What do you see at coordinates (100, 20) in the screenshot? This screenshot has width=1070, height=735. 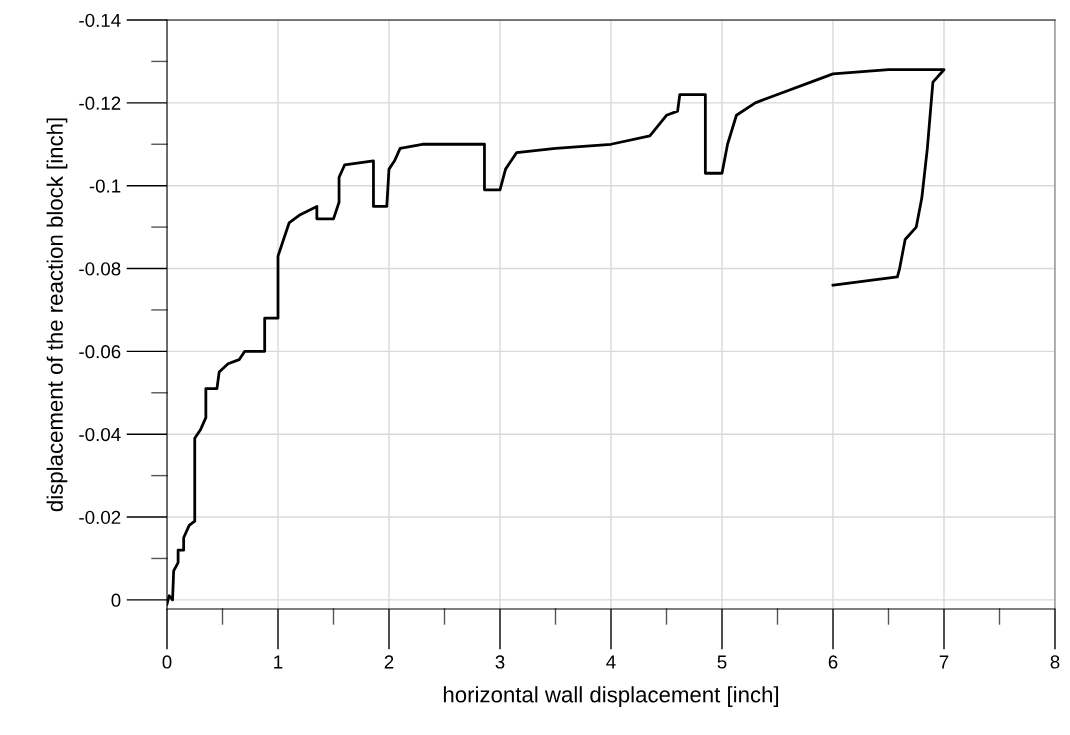 I see `y-tick-label: -0.14` at bounding box center [100, 20].